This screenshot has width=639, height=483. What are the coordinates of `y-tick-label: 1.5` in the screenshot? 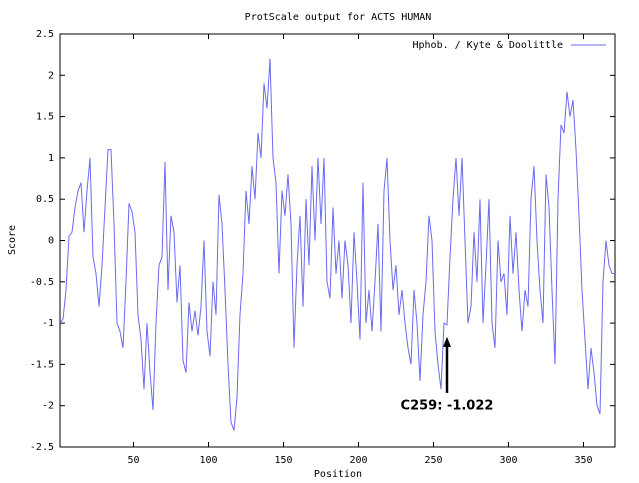 It's located at (45, 117).